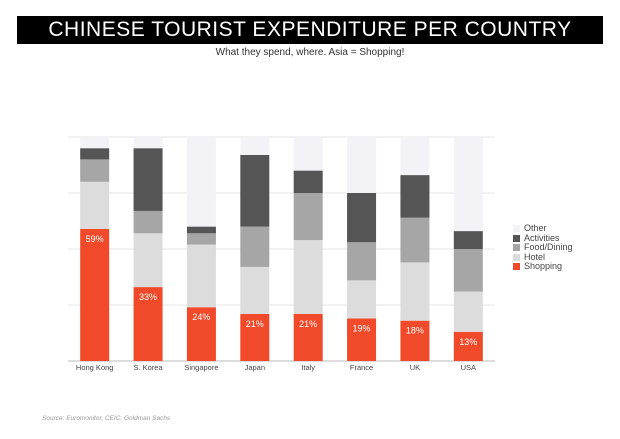  What do you see at coordinates (148, 367) in the screenshot?
I see `category-label: S. Korea` at bounding box center [148, 367].